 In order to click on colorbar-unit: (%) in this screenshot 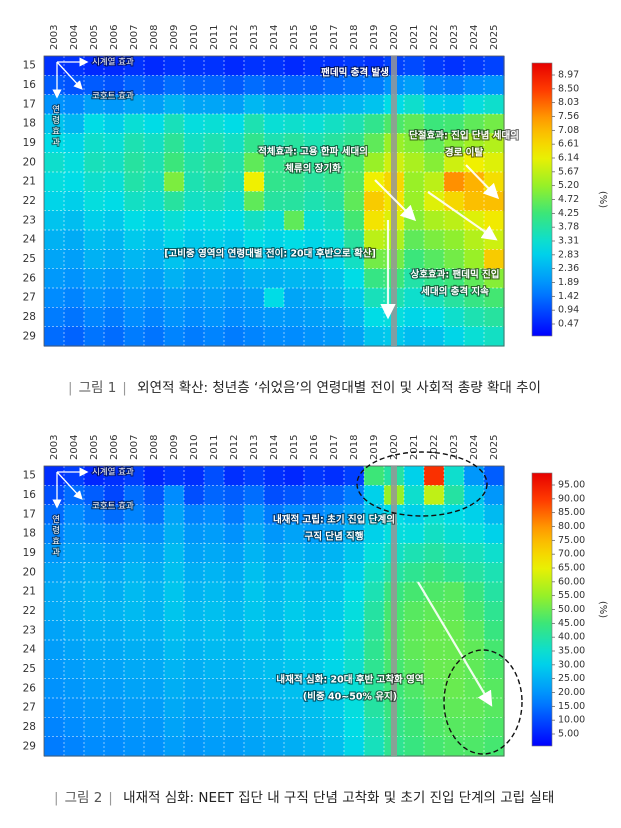, I will do `click(602, 199)`.